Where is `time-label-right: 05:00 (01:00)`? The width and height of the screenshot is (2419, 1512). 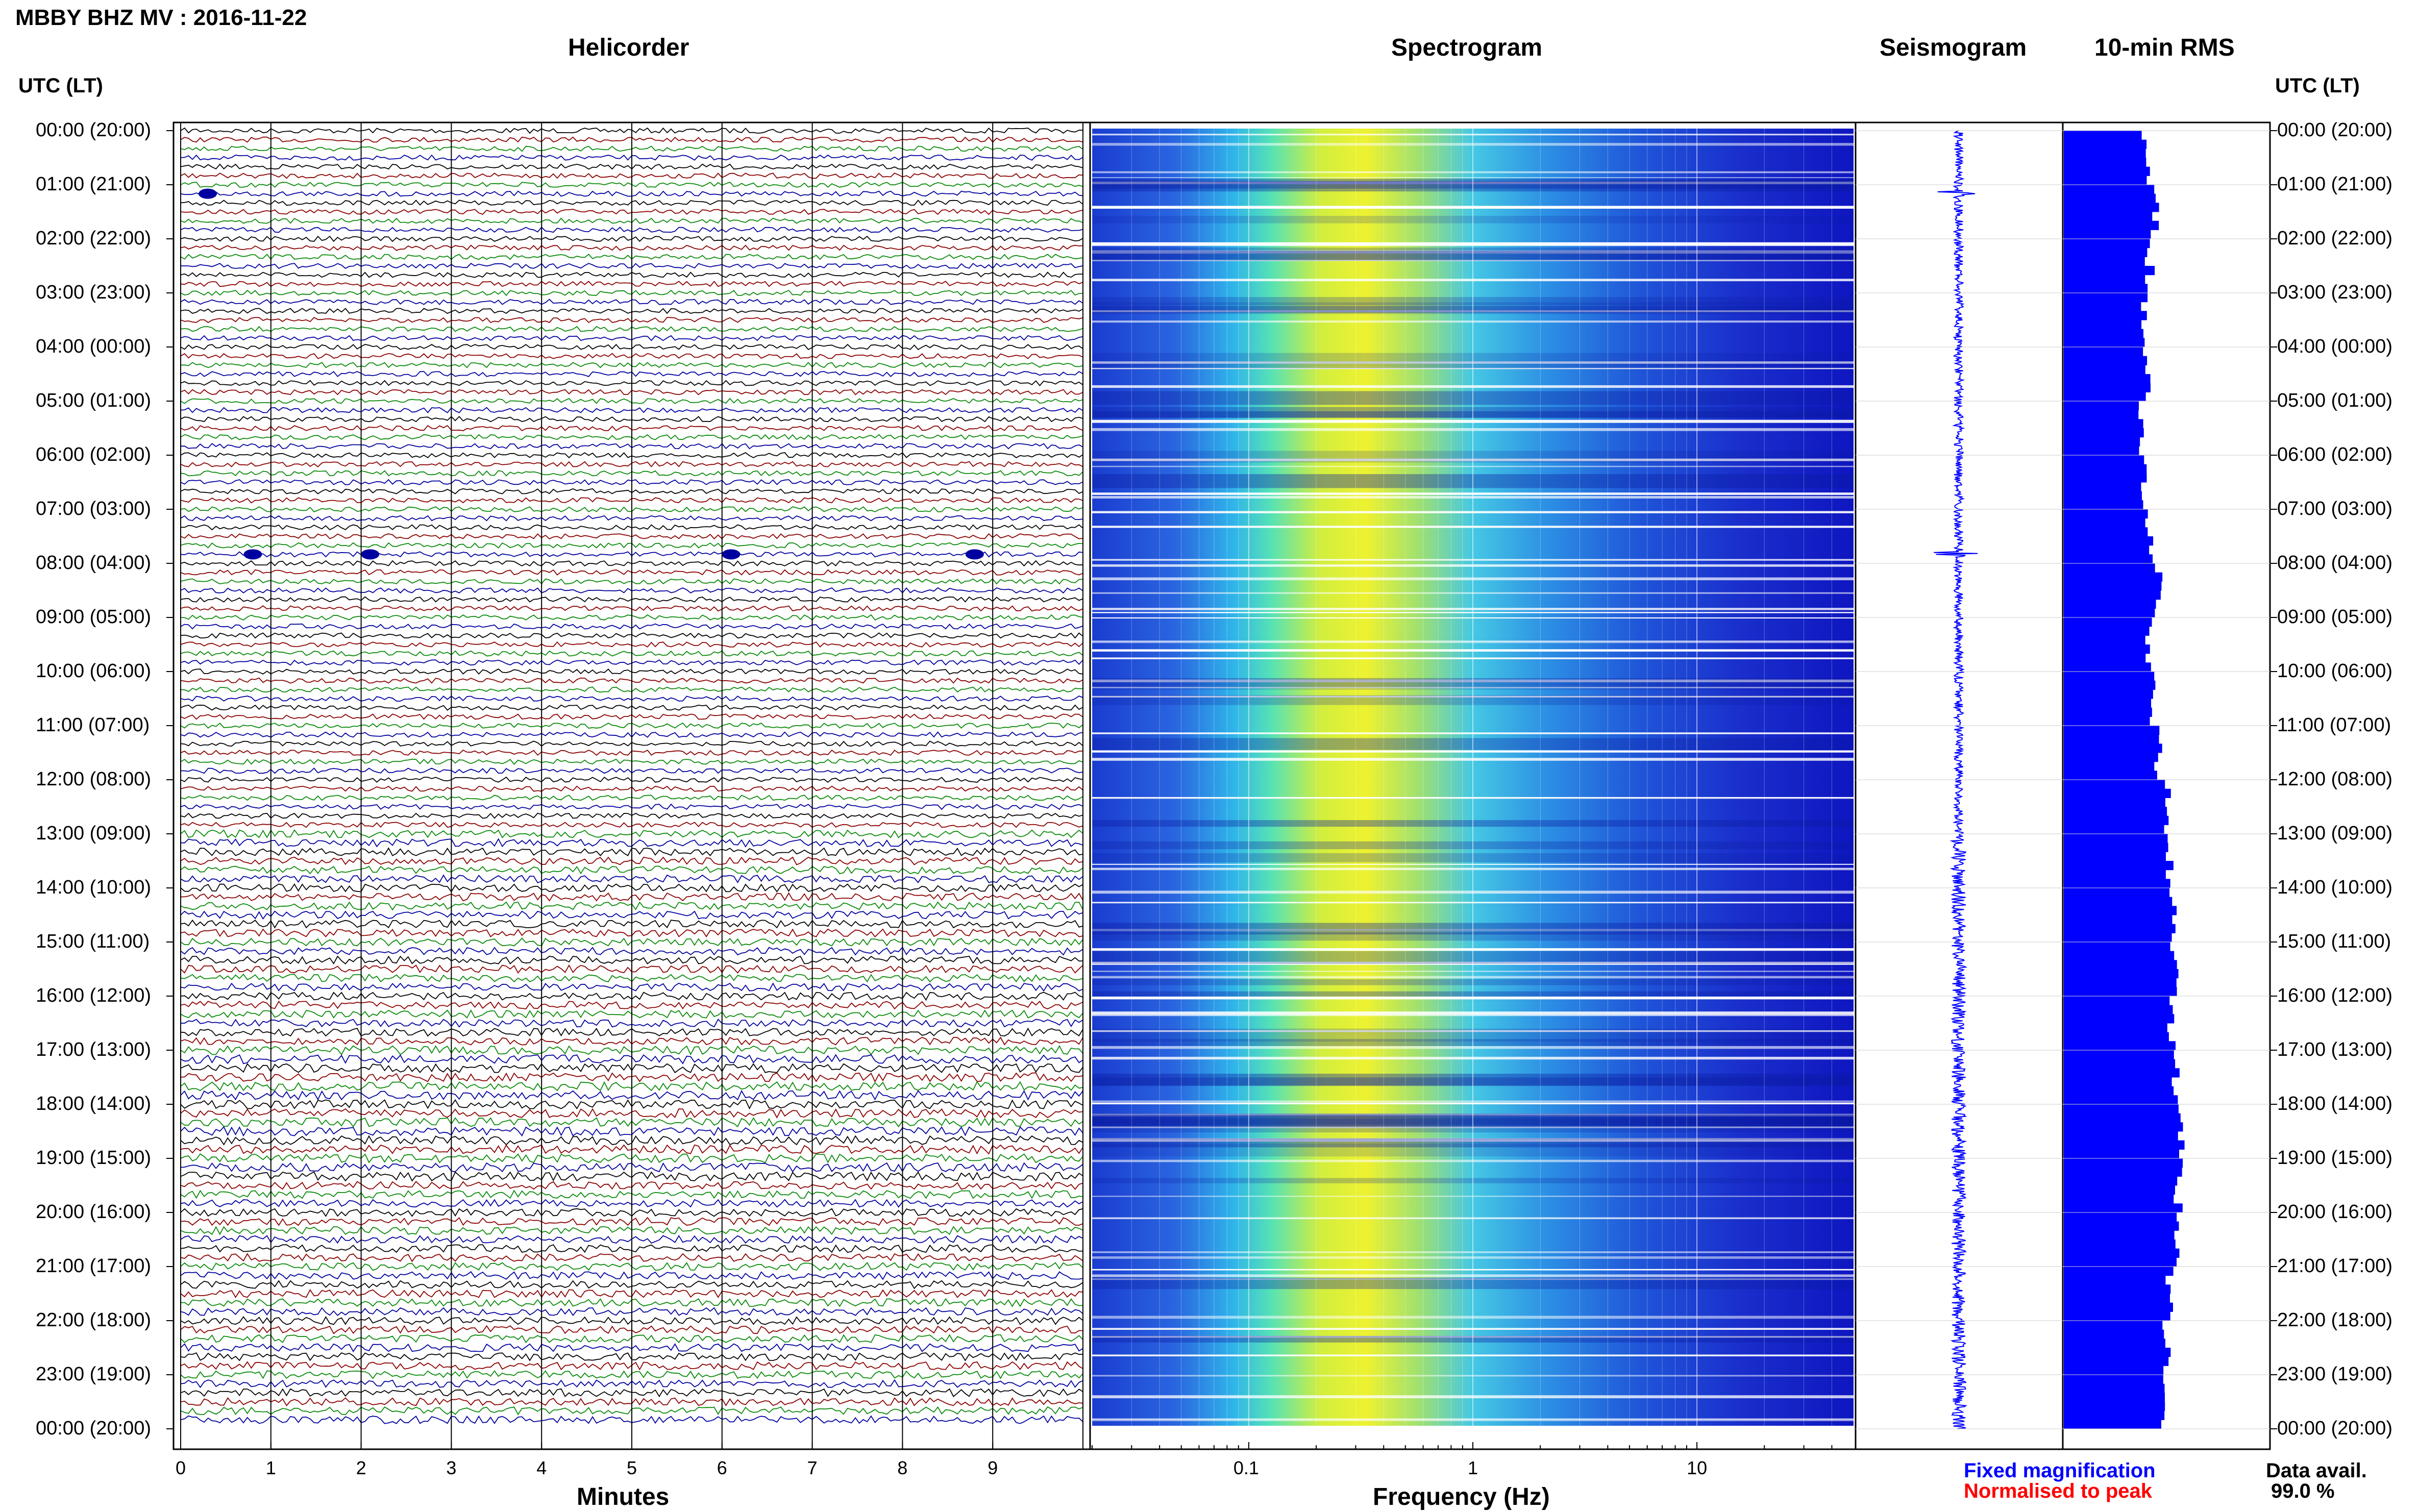
time-label-right: 05:00 (01:00) is located at coordinates (2335, 400).